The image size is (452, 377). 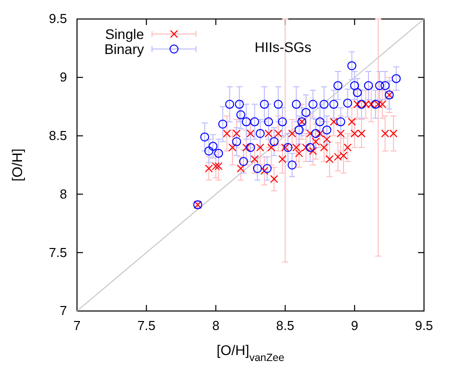 I want to click on y-tick-label: 8, so click(x=63, y=194).